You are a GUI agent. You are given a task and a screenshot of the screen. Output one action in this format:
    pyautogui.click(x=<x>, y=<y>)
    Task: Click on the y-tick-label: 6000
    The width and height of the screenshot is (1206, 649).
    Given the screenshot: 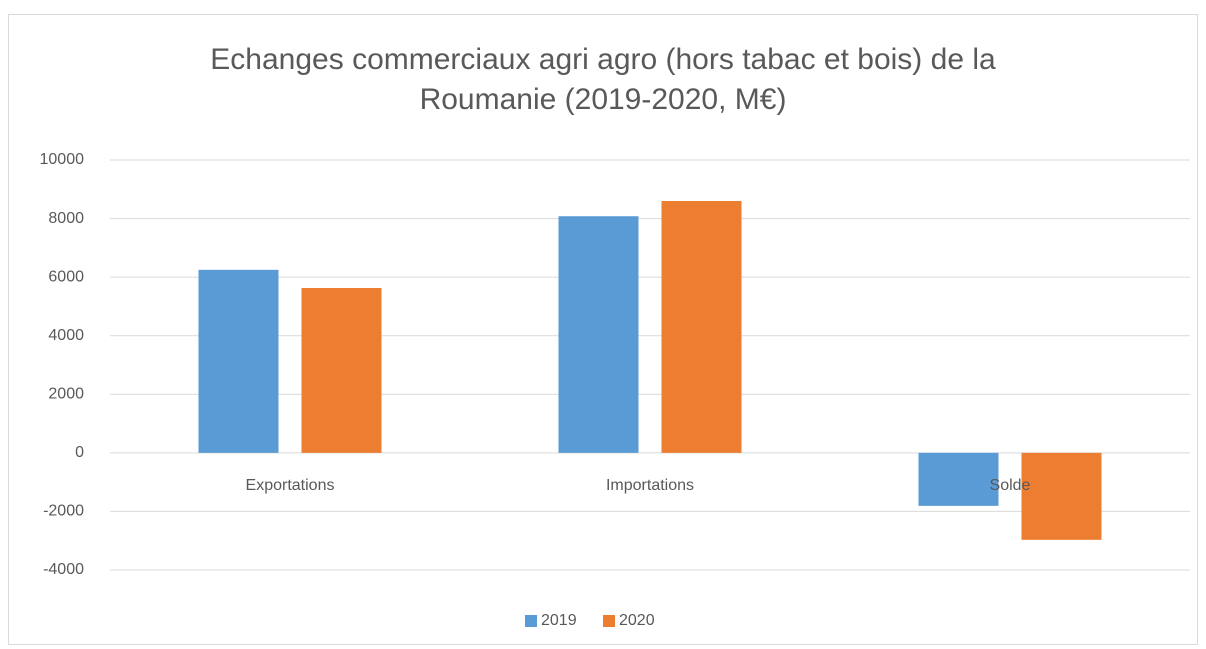 What is the action you would take?
    pyautogui.click(x=66, y=276)
    